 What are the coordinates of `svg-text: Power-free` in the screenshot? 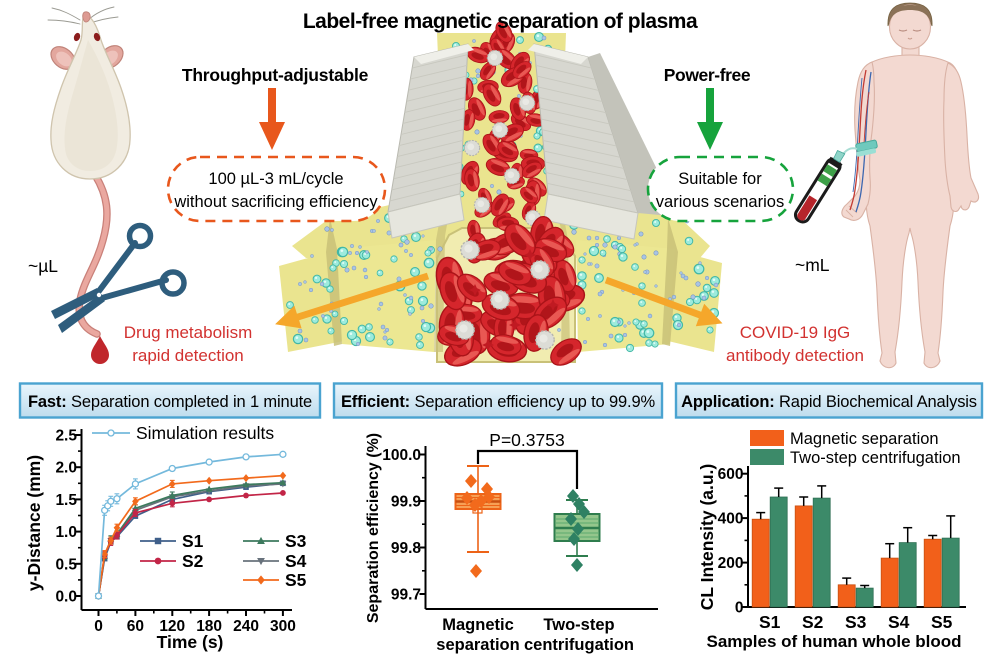 It's located at (707, 75).